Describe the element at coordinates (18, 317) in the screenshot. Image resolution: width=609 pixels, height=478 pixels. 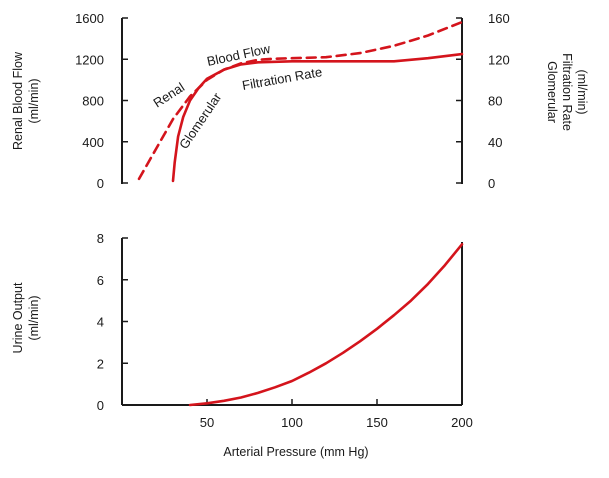
I see `y-axis-title-line: Urine Output` at that location.